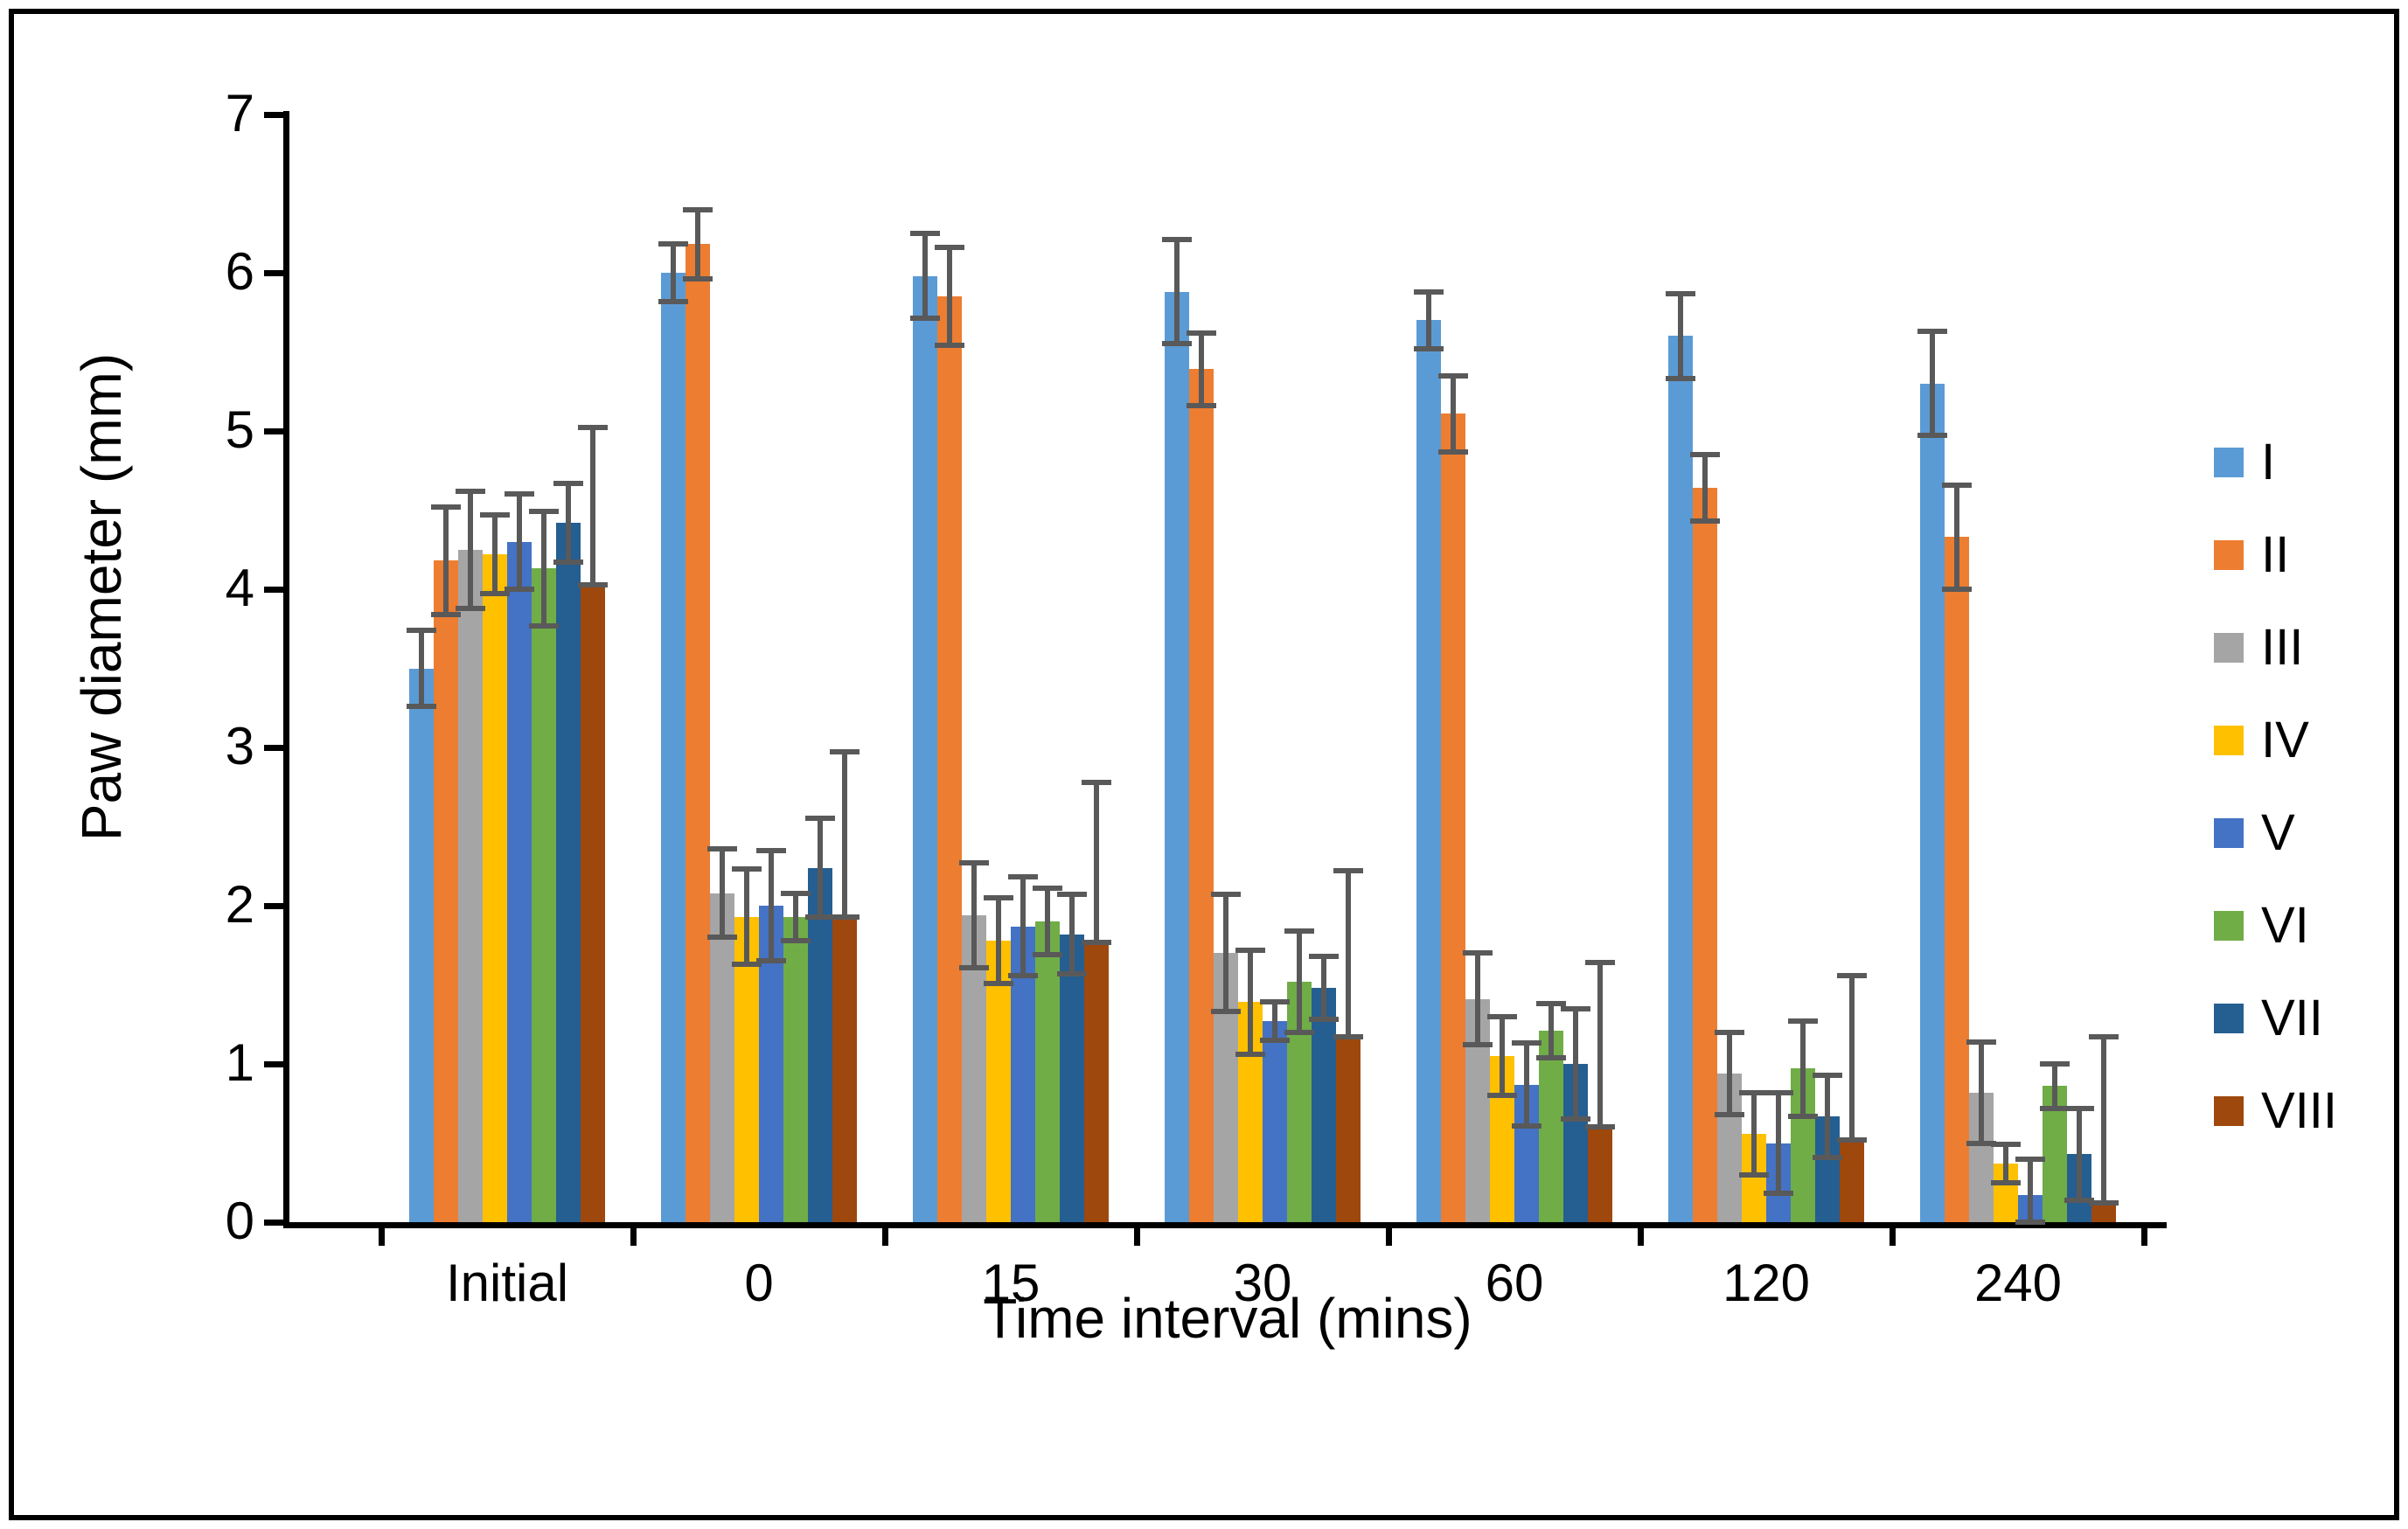  Describe the element at coordinates (2244, 463) in the screenshot. I see `legend-item-I: I` at that location.